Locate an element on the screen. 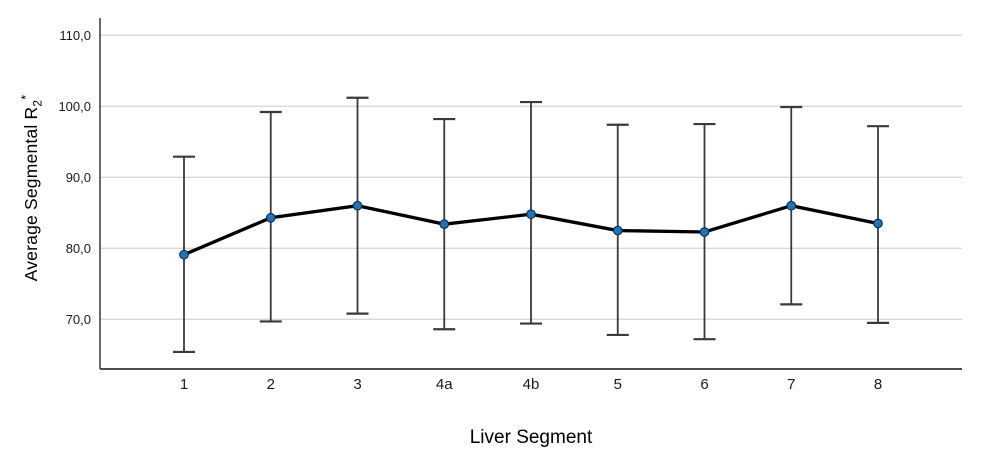 This screenshot has height=462, width=982. x-tick-label: 4b is located at coordinates (531, 384).